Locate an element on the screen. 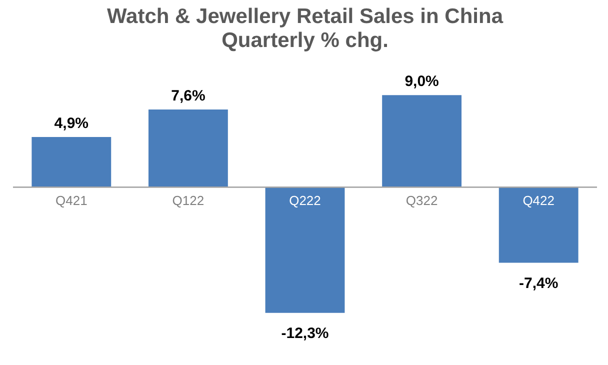 This screenshot has width=608, height=365. data-label: 9,0% is located at coordinates (421, 81).